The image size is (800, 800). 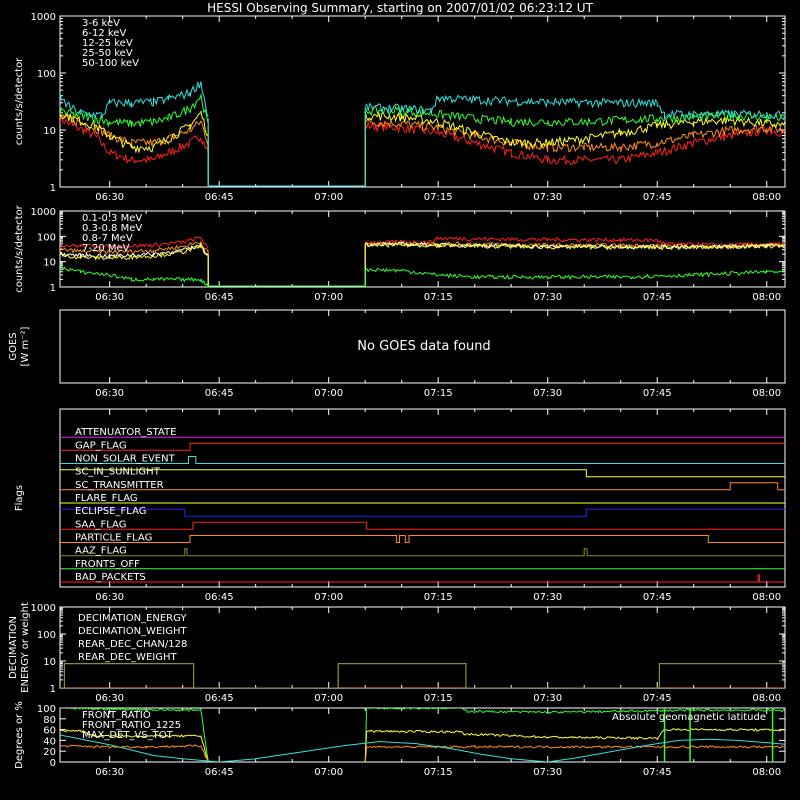 I want to click on lightcurve_high-panel-frame, so click(x=422, y=249).